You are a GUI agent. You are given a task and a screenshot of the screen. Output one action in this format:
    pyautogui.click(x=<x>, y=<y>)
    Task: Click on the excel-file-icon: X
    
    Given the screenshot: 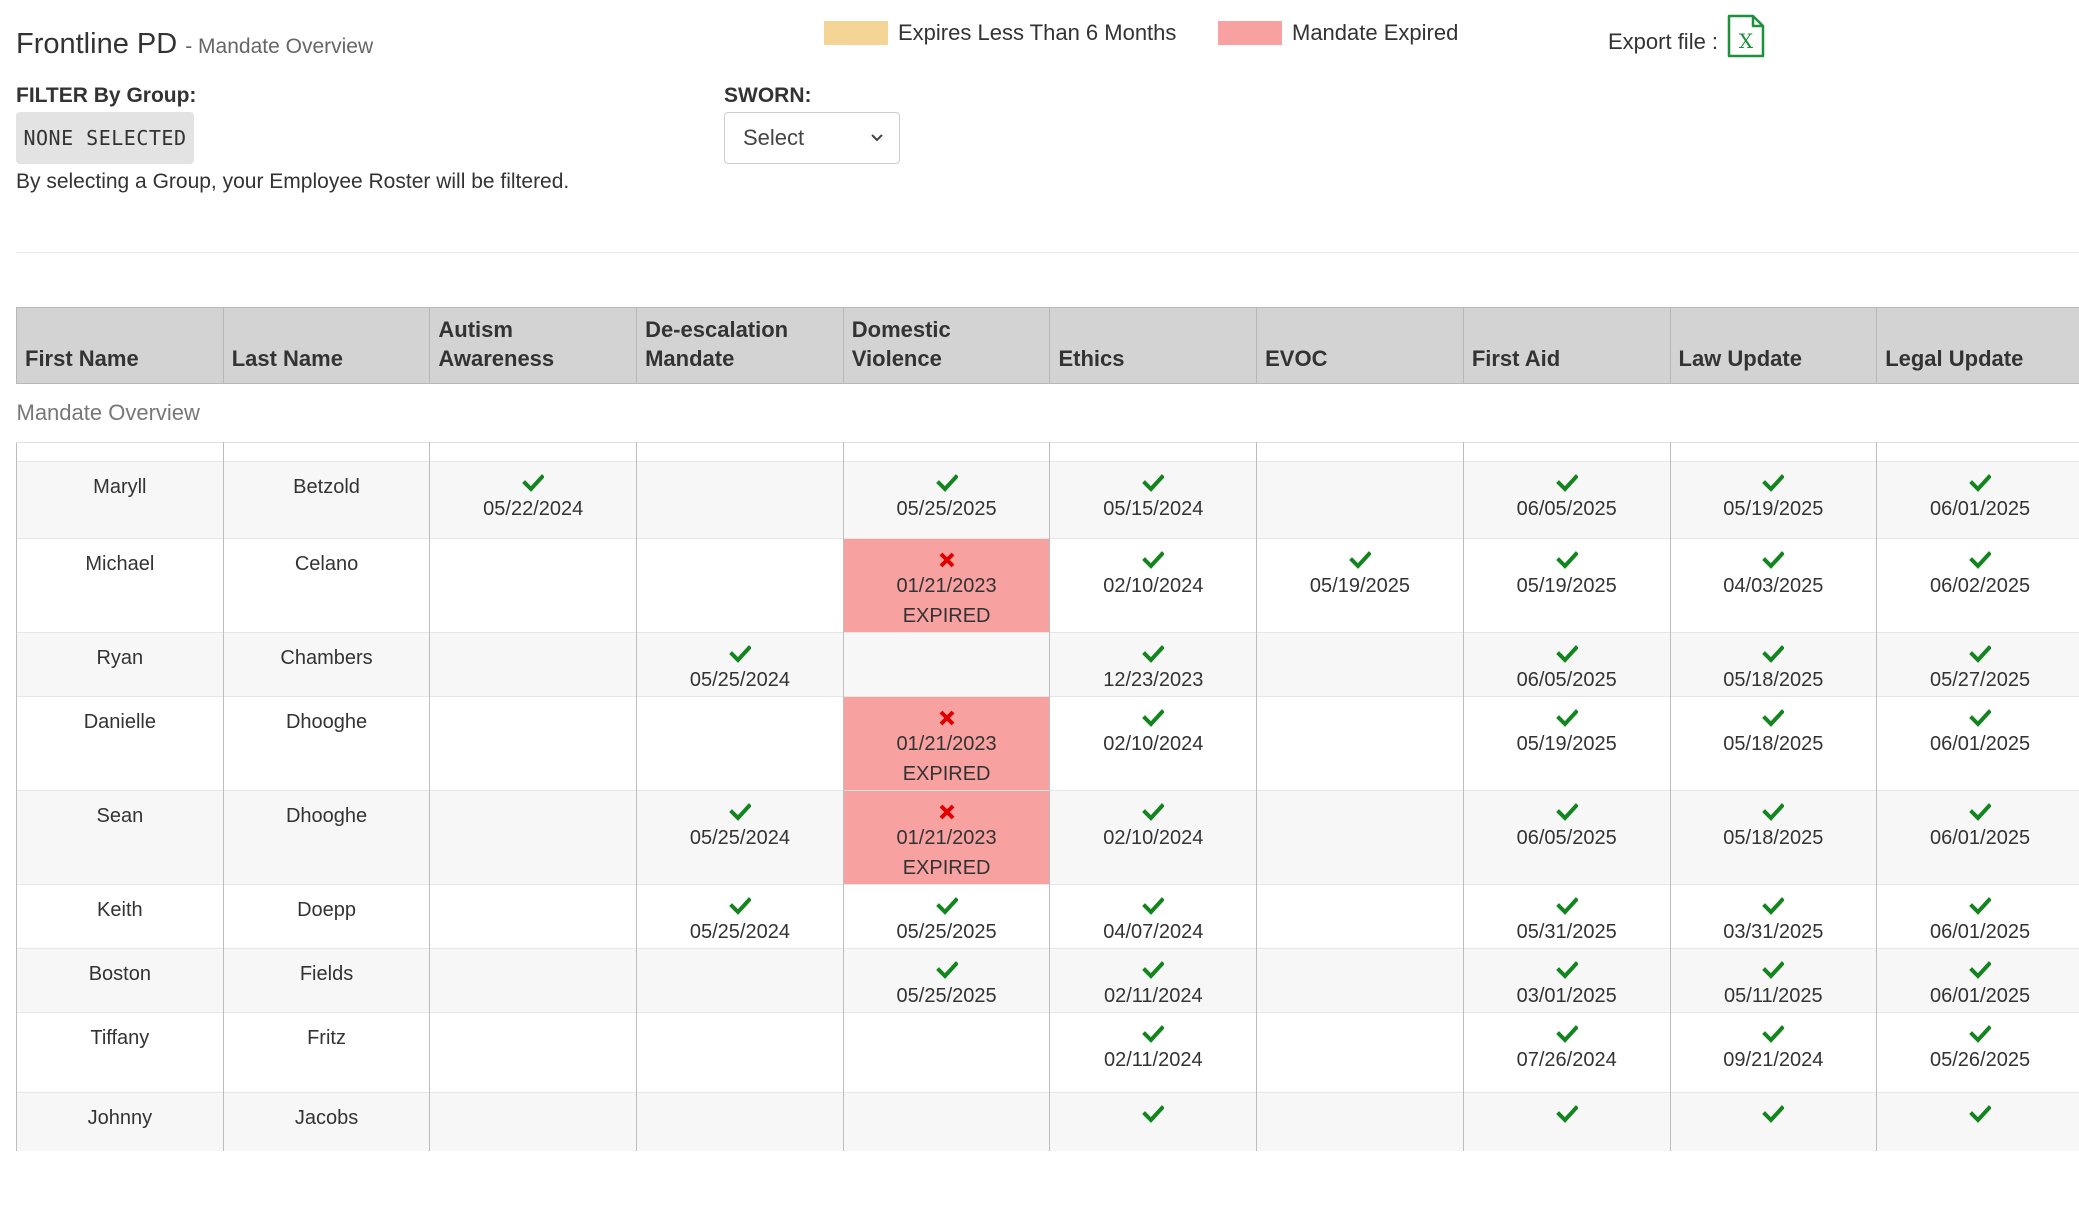 What is the action you would take?
    pyautogui.click(x=1746, y=36)
    